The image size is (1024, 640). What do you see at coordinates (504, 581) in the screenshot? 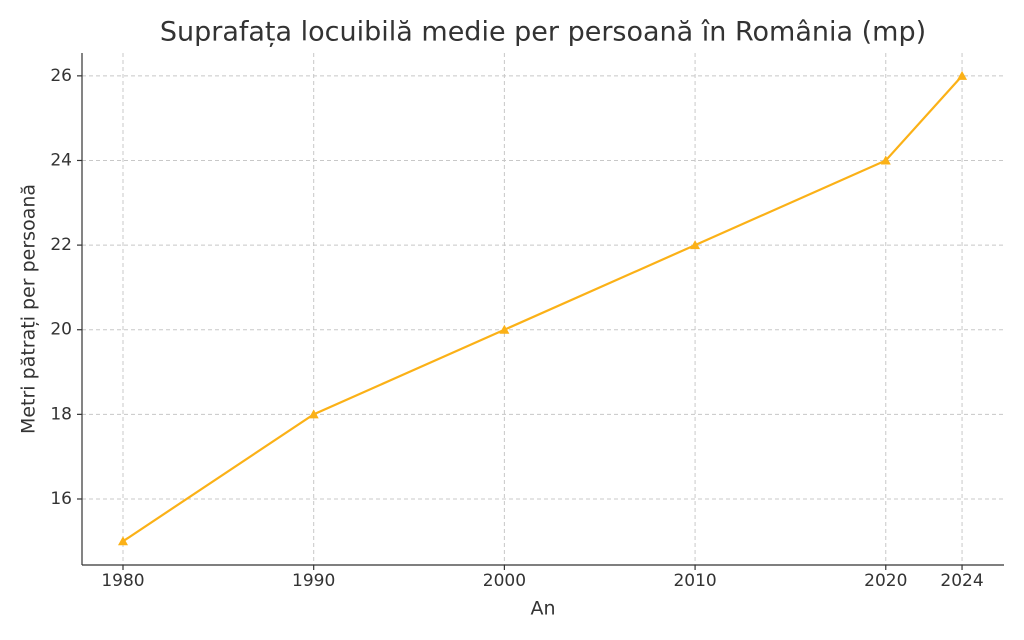
I see `x-tick-label: 2000` at bounding box center [504, 581].